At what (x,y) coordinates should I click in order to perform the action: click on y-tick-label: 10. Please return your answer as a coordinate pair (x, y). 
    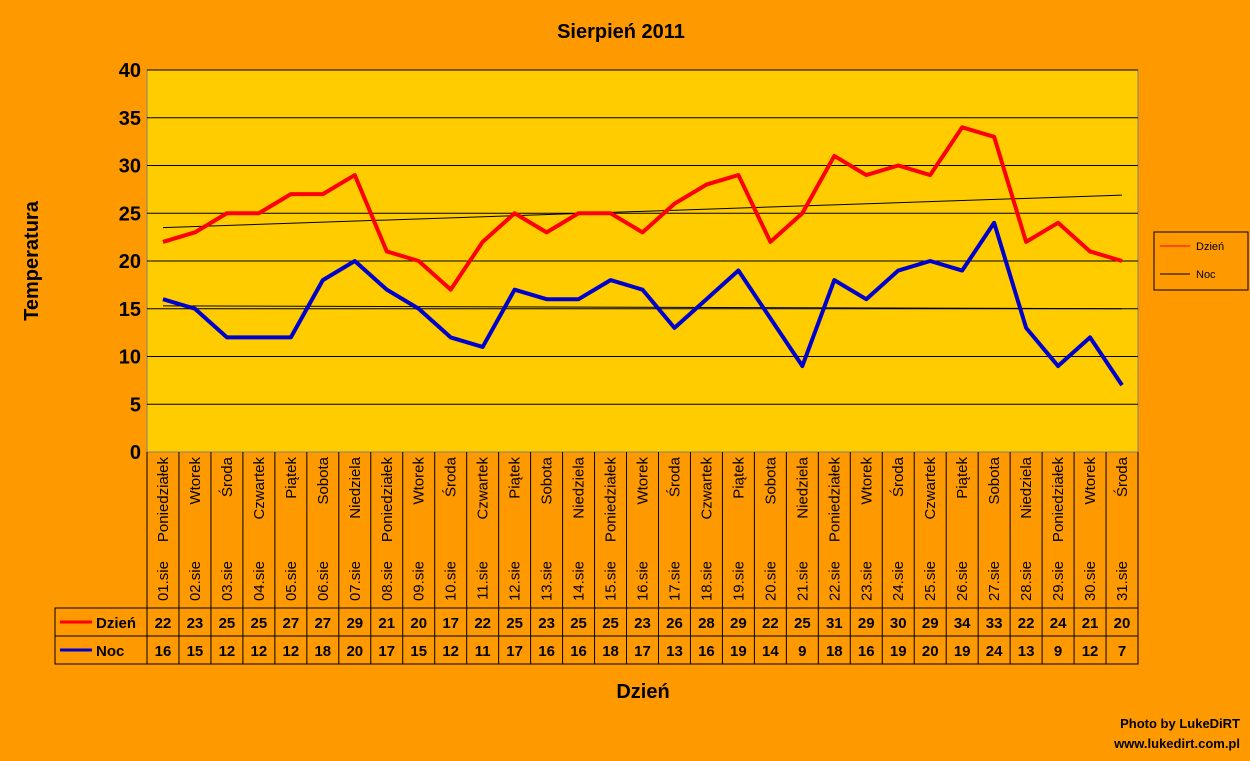
    Looking at the image, I should click on (130, 358).